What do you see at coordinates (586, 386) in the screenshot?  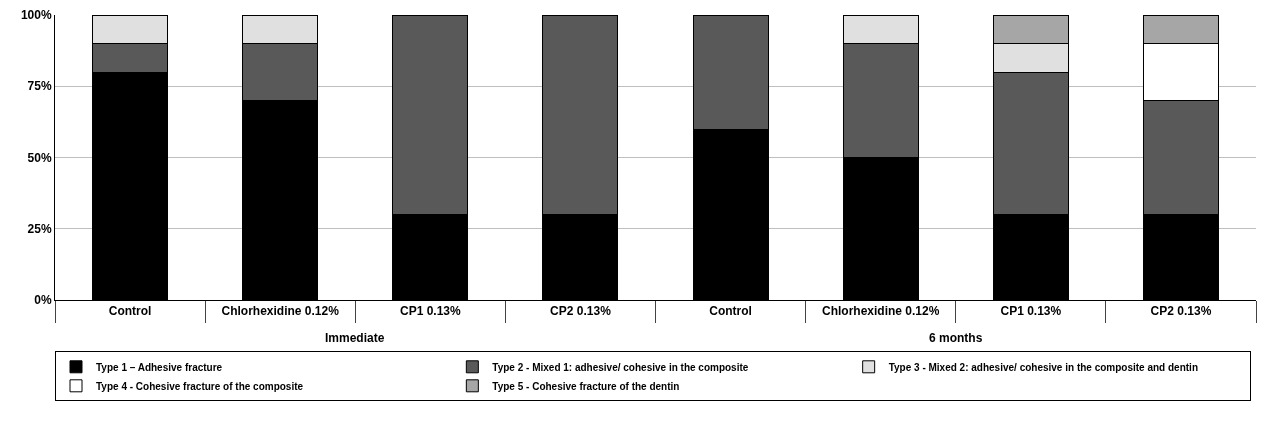 I see `legend-label: Type 5 - Cohesive fracture of the dentin` at bounding box center [586, 386].